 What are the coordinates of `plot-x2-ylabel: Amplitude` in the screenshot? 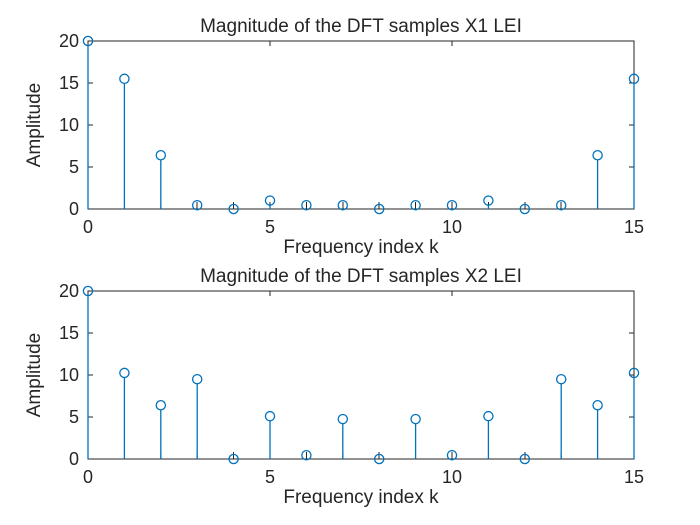 It's located at (34, 375).